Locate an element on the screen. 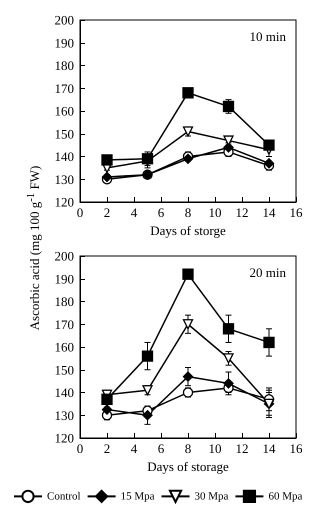 This screenshot has width=336, height=518. annotation: 20 min is located at coordinates (268, 272).